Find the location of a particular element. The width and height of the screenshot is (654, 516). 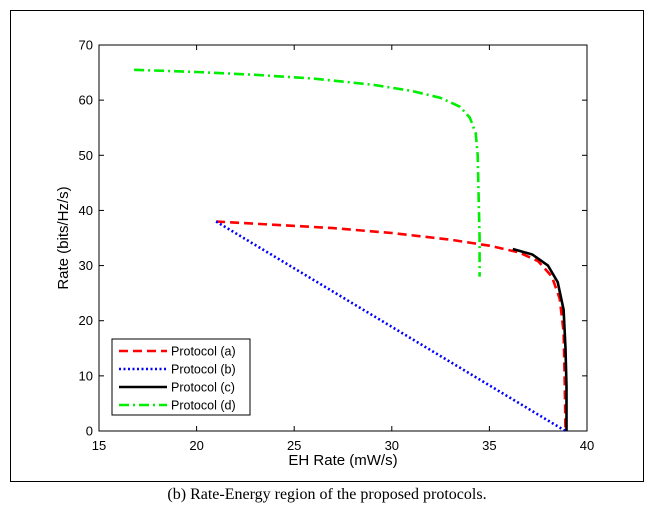

y-tick-label: 50 is located at coordinates (86, 155).